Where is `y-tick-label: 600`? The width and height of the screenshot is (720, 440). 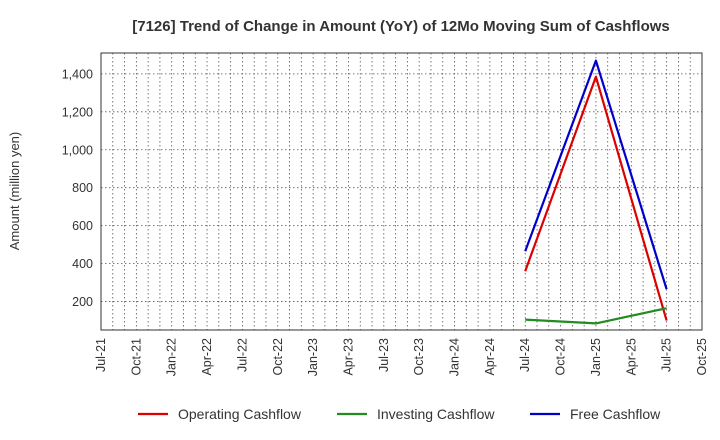
y-tick-label: 600 is located at coordinates (82, 226).